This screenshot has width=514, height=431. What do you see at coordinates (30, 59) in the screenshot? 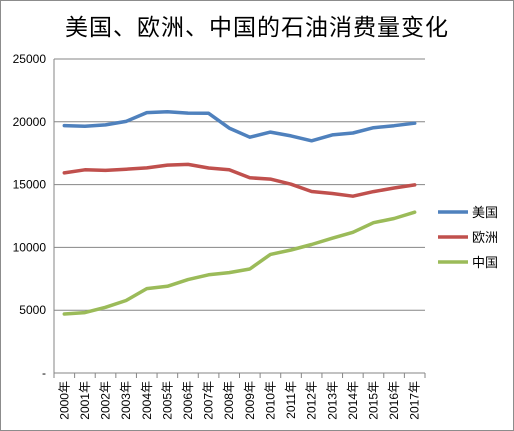
I see `y-tick-label: 25000` at bounding box center [30, 59].